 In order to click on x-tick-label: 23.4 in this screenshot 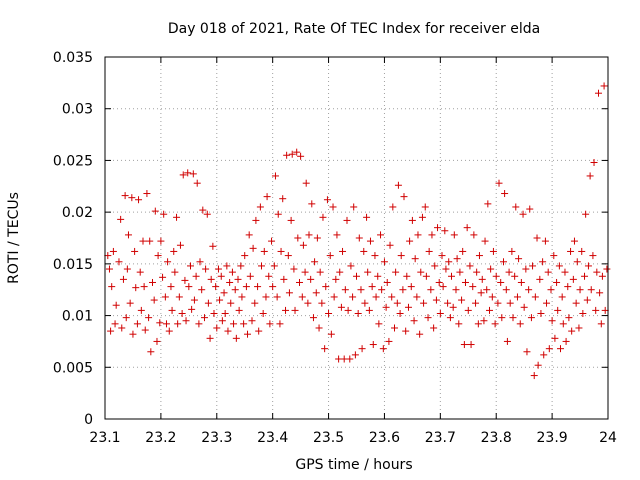, I will do `click(272, 438)`.